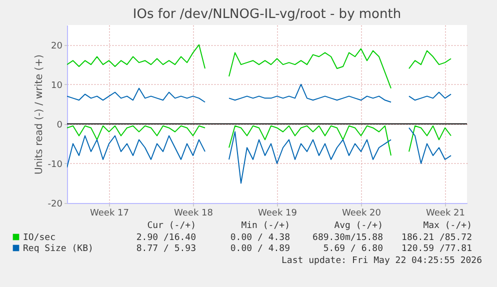 Image resolution: width=497 pixels, height=287 pixels. What do you see at coordinates (358, 226) in the screenshot?
I see `text: Avg (-/+)` at bounding box center [358, 226].